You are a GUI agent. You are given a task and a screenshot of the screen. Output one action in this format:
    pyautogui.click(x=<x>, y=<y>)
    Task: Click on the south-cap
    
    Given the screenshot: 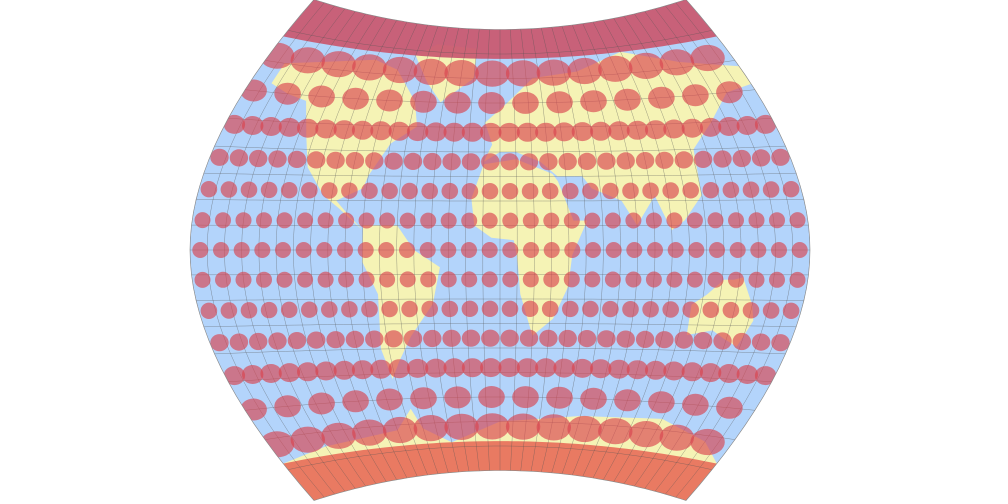 What is the action you would take?
    pyautogui.click(x=500, y=471)
    